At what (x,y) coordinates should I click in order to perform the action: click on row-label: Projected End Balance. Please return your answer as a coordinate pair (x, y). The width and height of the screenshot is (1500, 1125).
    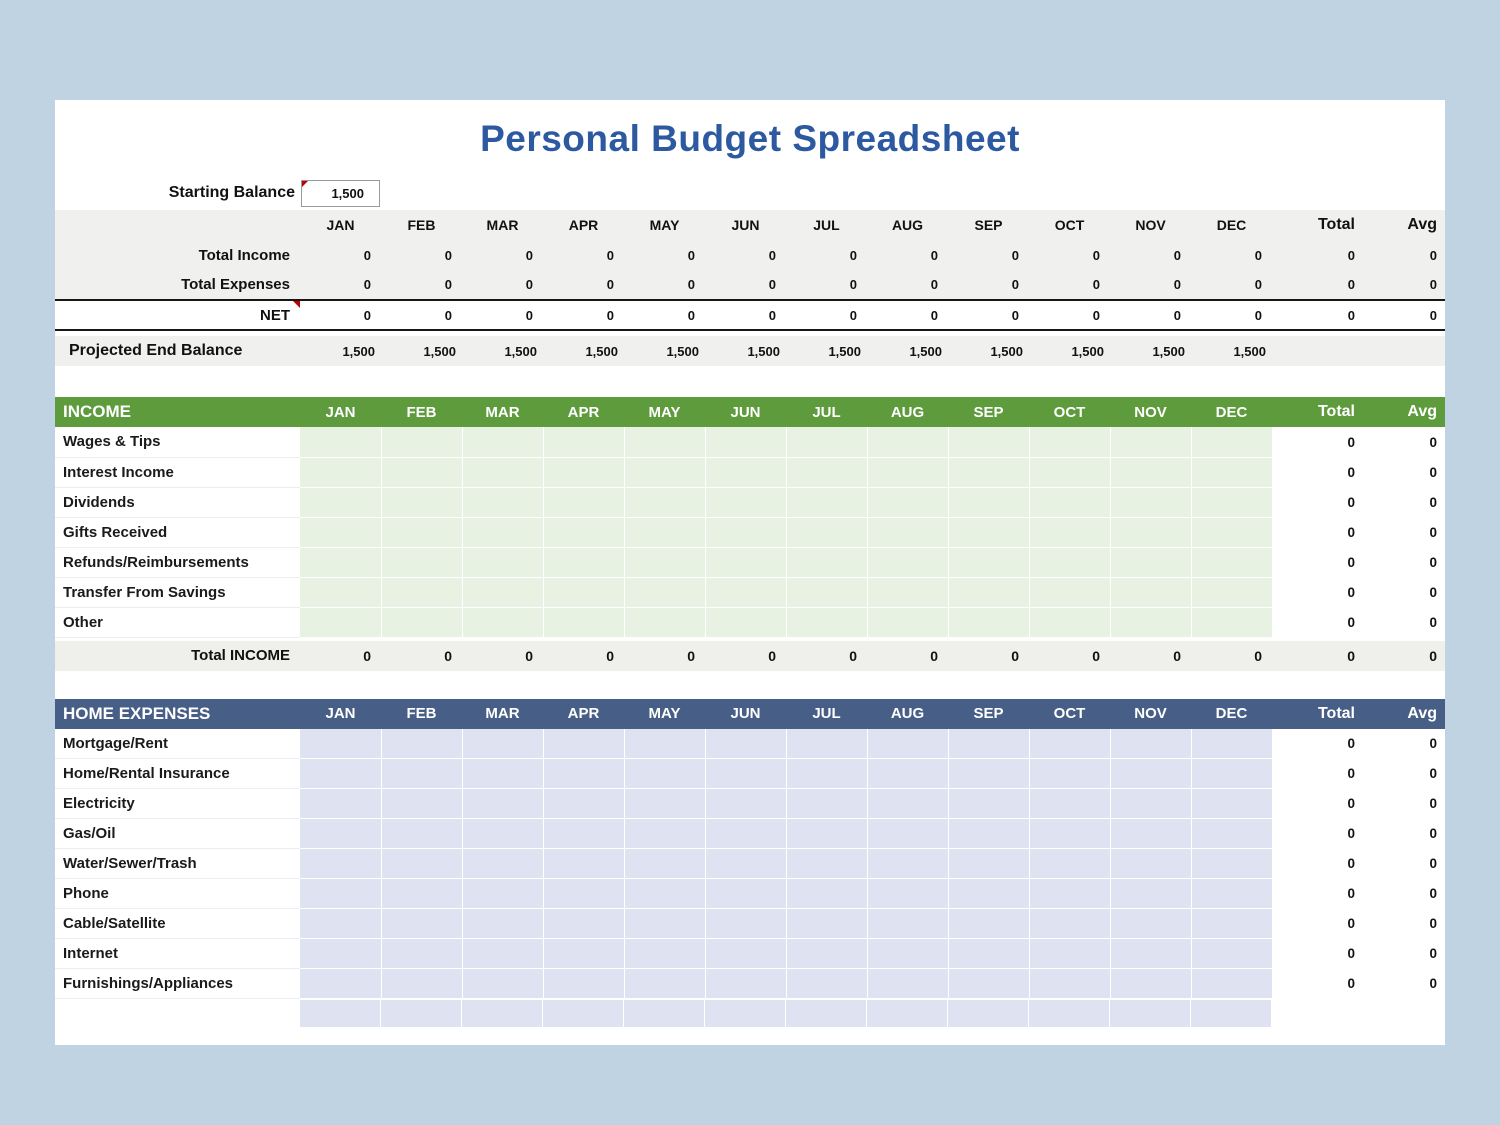
    Looking at the image, I should click on (156, 350).